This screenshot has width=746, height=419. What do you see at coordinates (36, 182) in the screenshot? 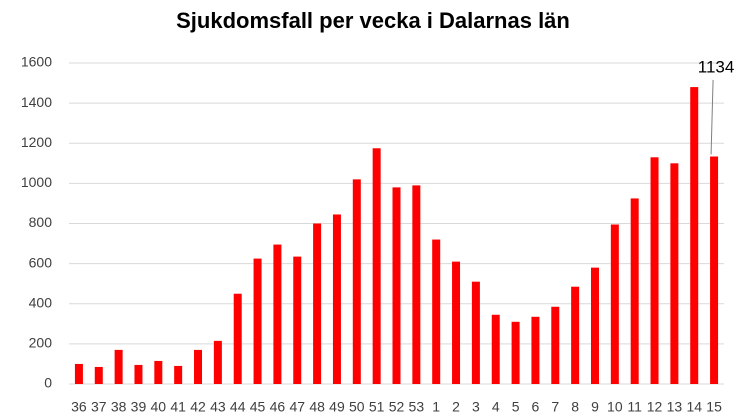
I see `y-tick-label: 1000` at bounding box center [36, 182].